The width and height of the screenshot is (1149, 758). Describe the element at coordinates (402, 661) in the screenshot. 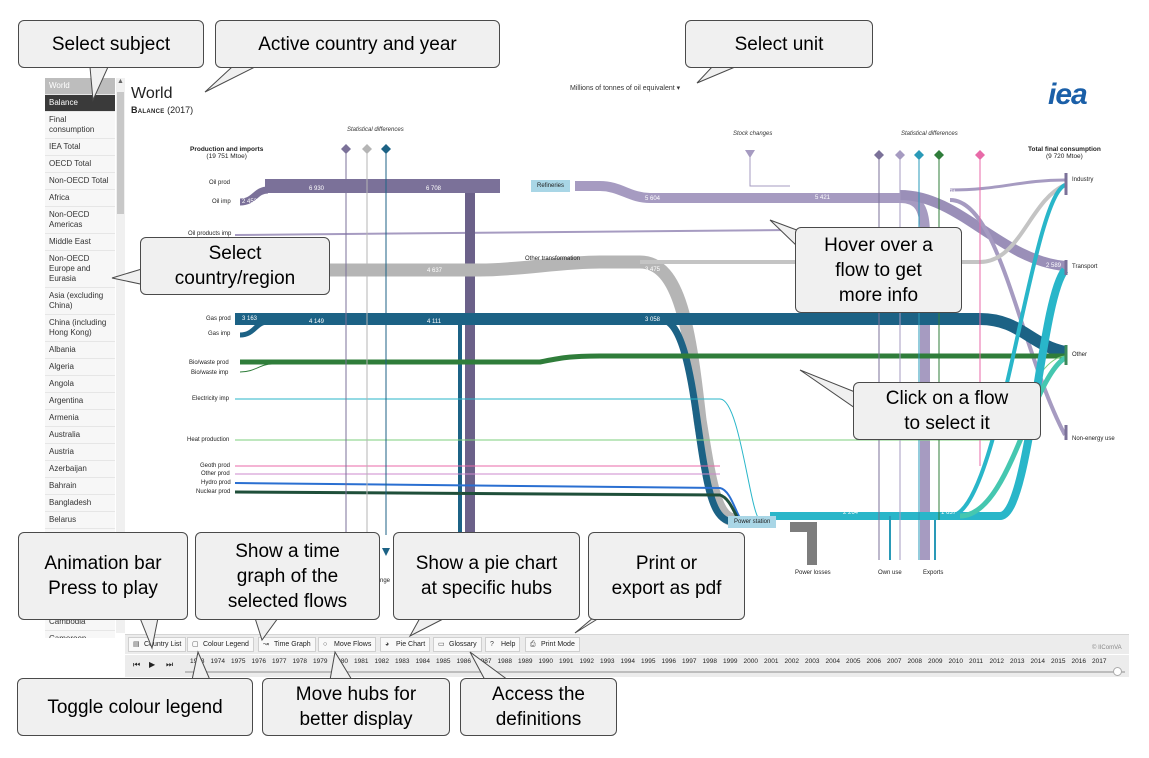

I see `year-tick: 1983` at that location.